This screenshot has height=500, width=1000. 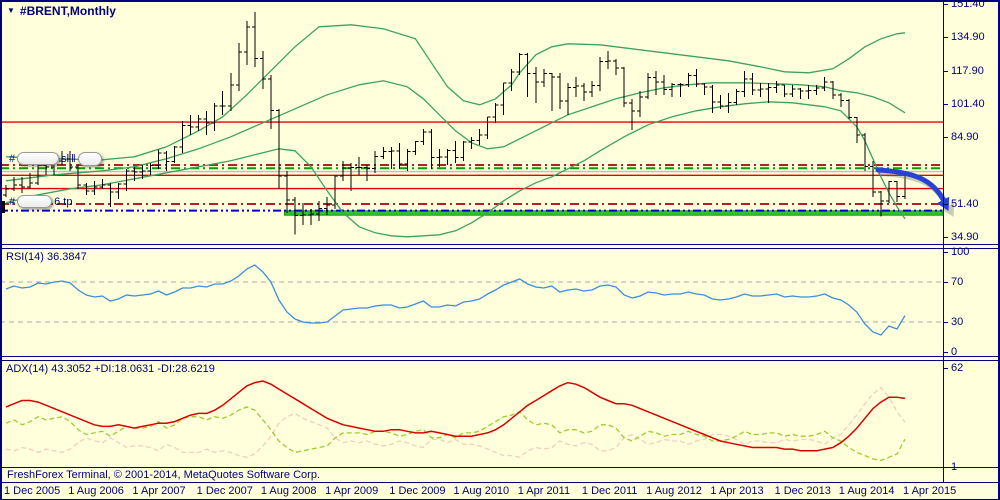 I want to click on order-price-blurred, so click(x=89, y=158).